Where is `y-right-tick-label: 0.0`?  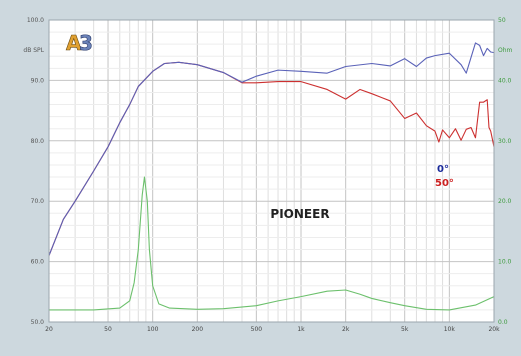 y-right-tick-label: 0.0 is located at coordinates (503, 322).